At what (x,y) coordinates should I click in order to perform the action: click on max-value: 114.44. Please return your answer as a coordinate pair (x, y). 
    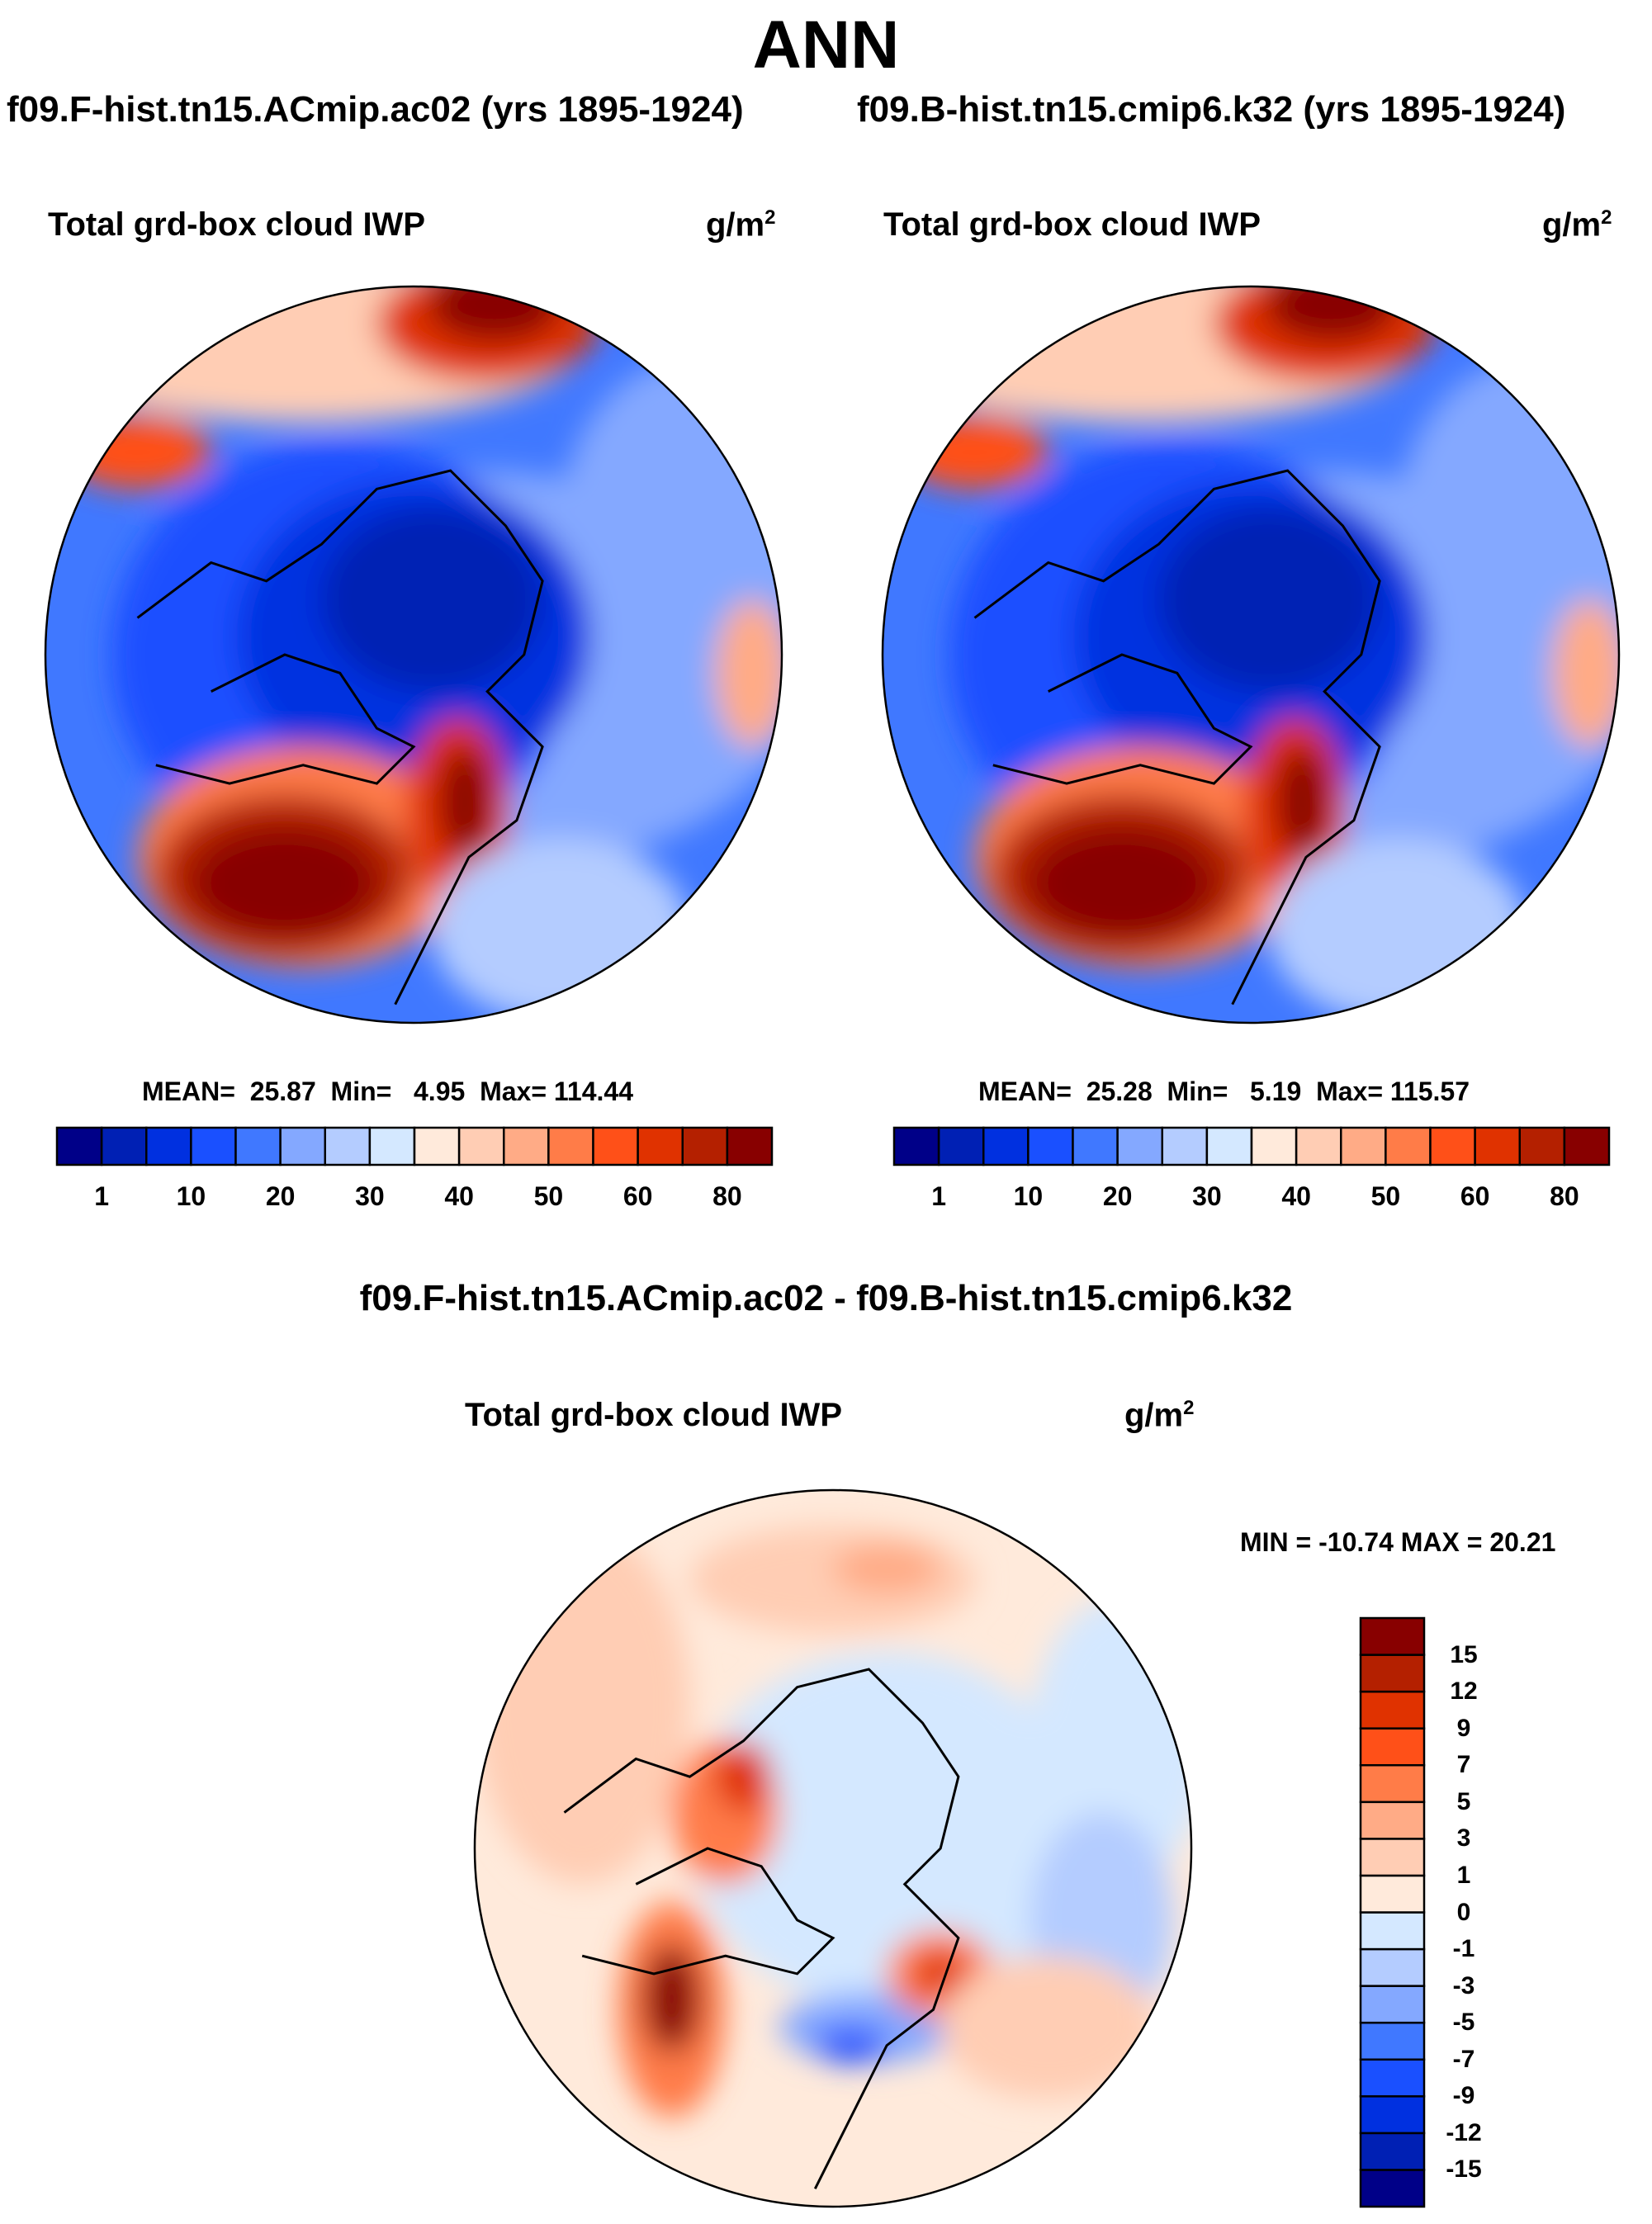
    Looking at the image, I should click on (593, 1091).